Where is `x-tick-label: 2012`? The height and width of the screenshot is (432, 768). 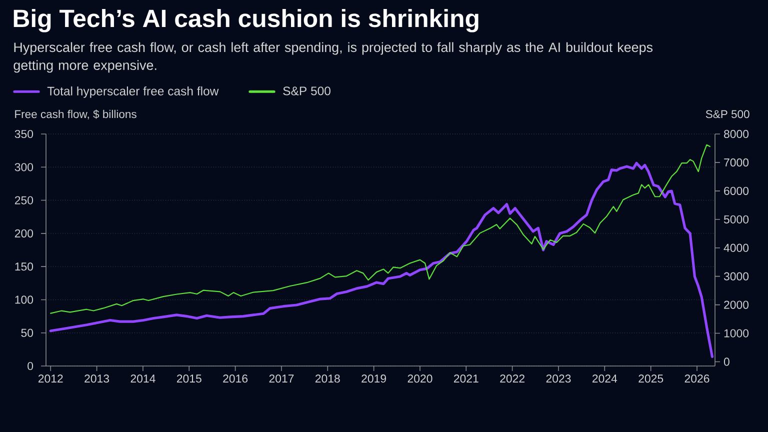
x-tick-label: 2012 is located at coordinates (50, 378).